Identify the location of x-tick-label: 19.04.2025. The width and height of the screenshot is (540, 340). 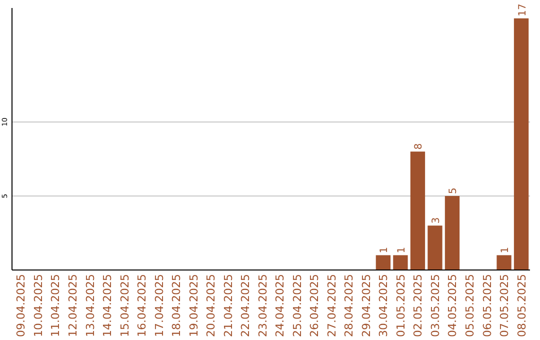
(193, 305).